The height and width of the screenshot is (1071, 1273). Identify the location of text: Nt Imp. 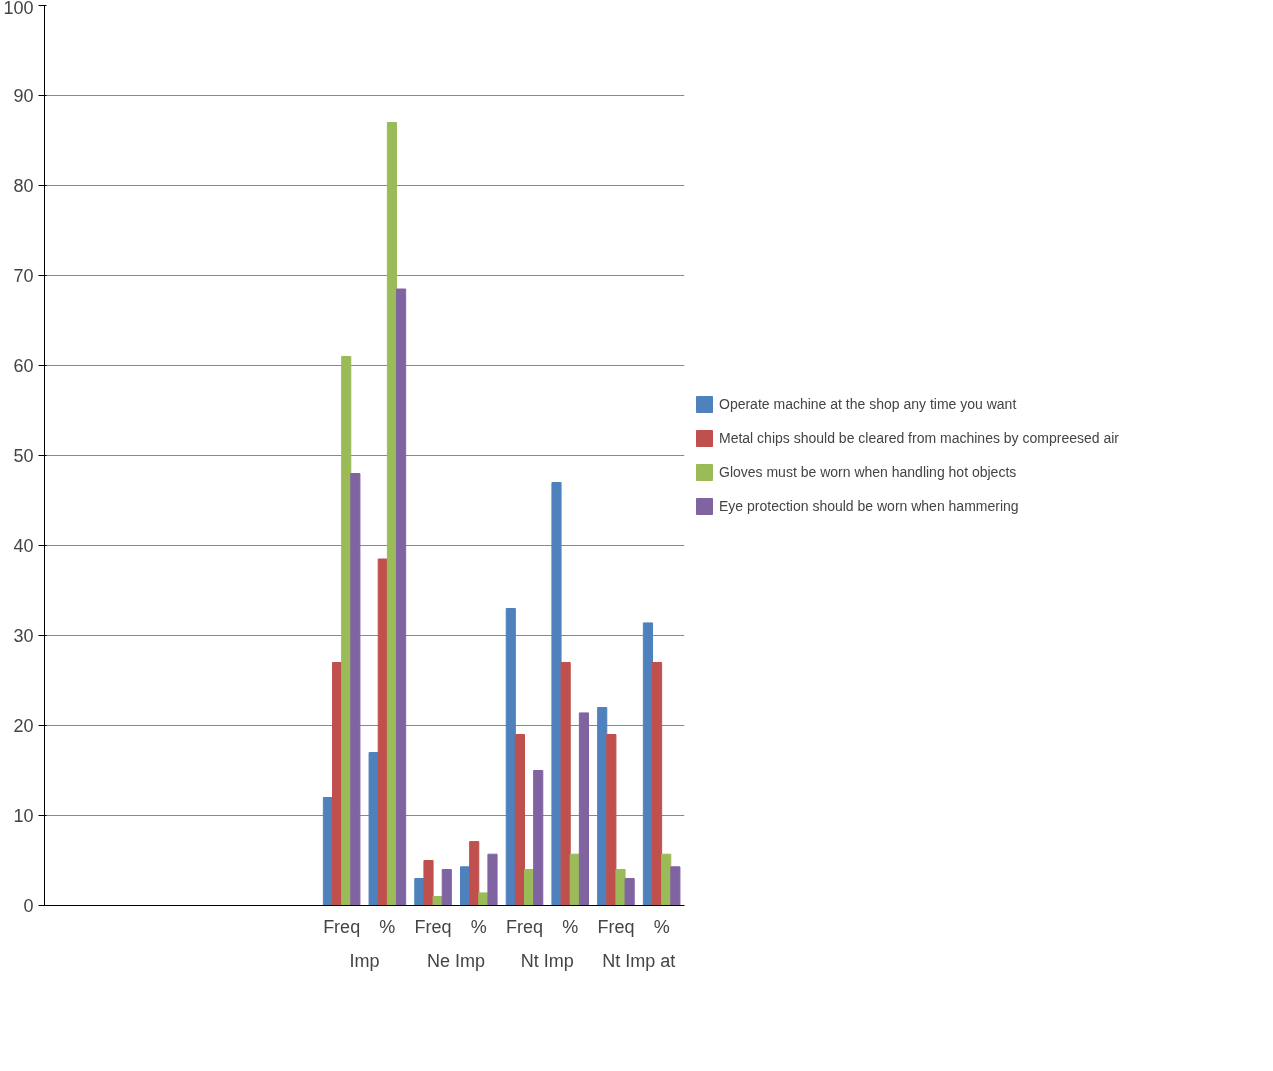
(547, 960).